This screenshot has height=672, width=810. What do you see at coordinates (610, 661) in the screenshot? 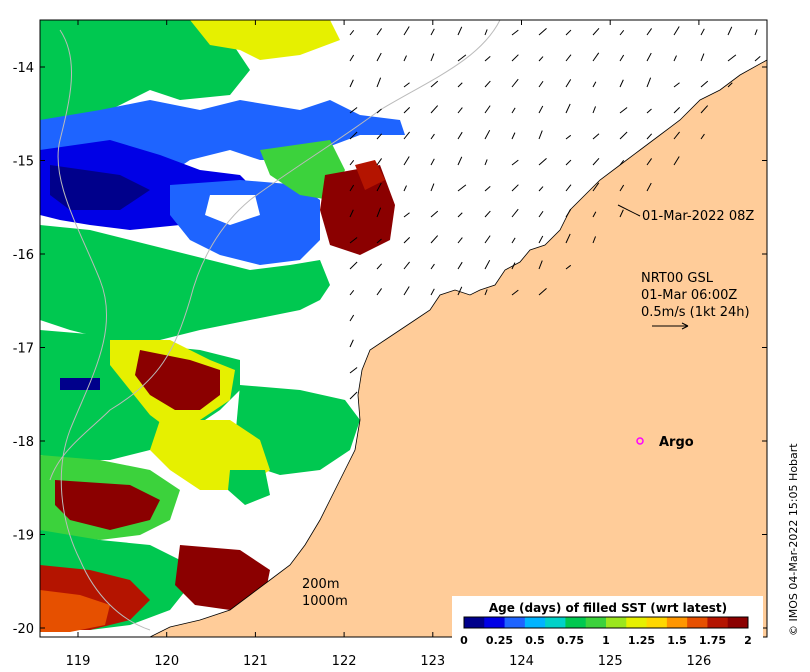
I see `x-tick-label: 125` at bounding box center [610, 661].